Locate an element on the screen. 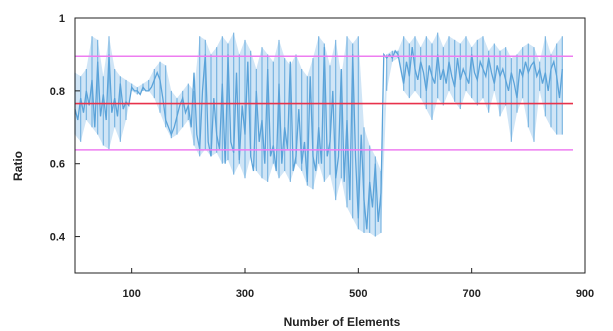  x-tick-label: 700 is located at coordinates (471, 294).